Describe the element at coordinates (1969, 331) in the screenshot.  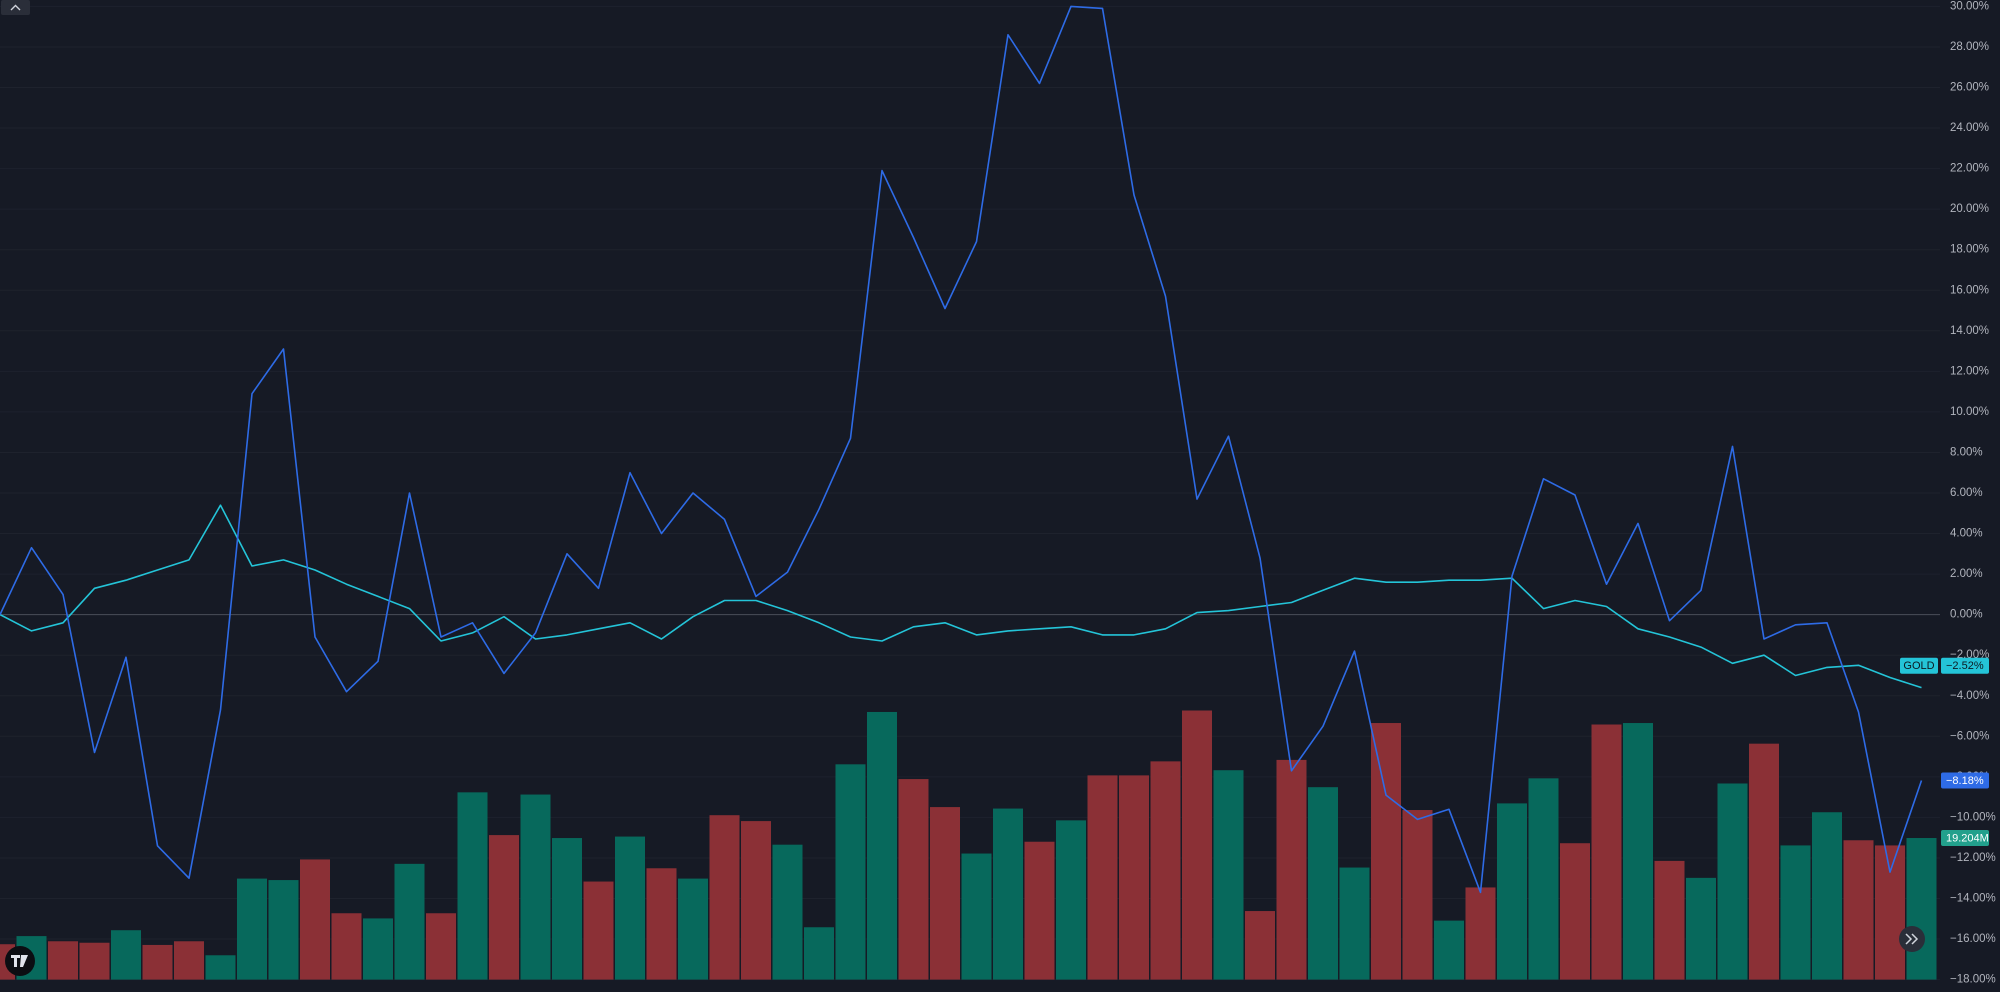
I see `y-tick-label: 14.00%` at that location.